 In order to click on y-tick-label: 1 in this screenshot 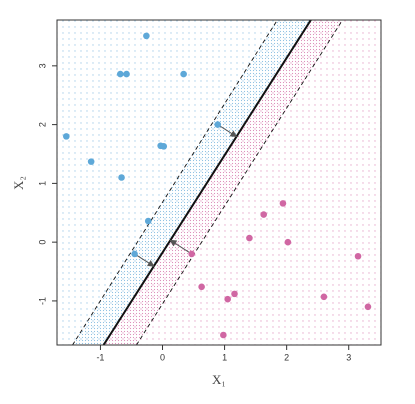, I will do `click(42, 183)`.